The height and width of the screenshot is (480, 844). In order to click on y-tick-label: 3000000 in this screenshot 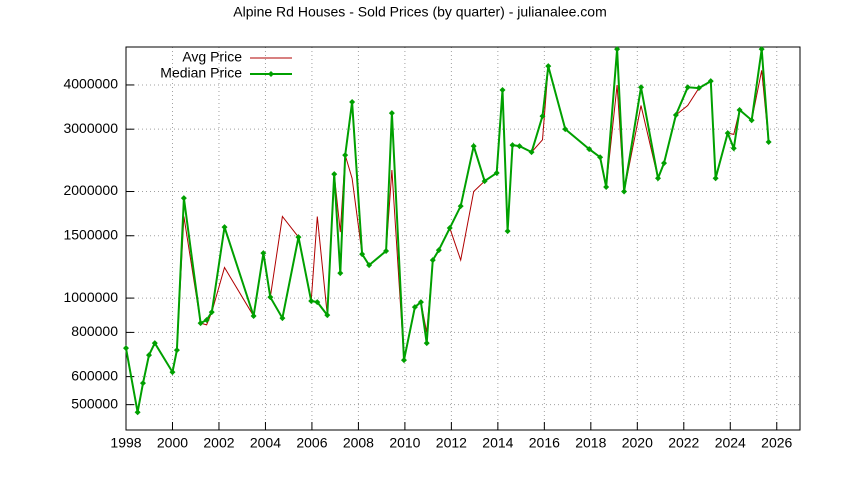, I will do `click(90, 128)`.